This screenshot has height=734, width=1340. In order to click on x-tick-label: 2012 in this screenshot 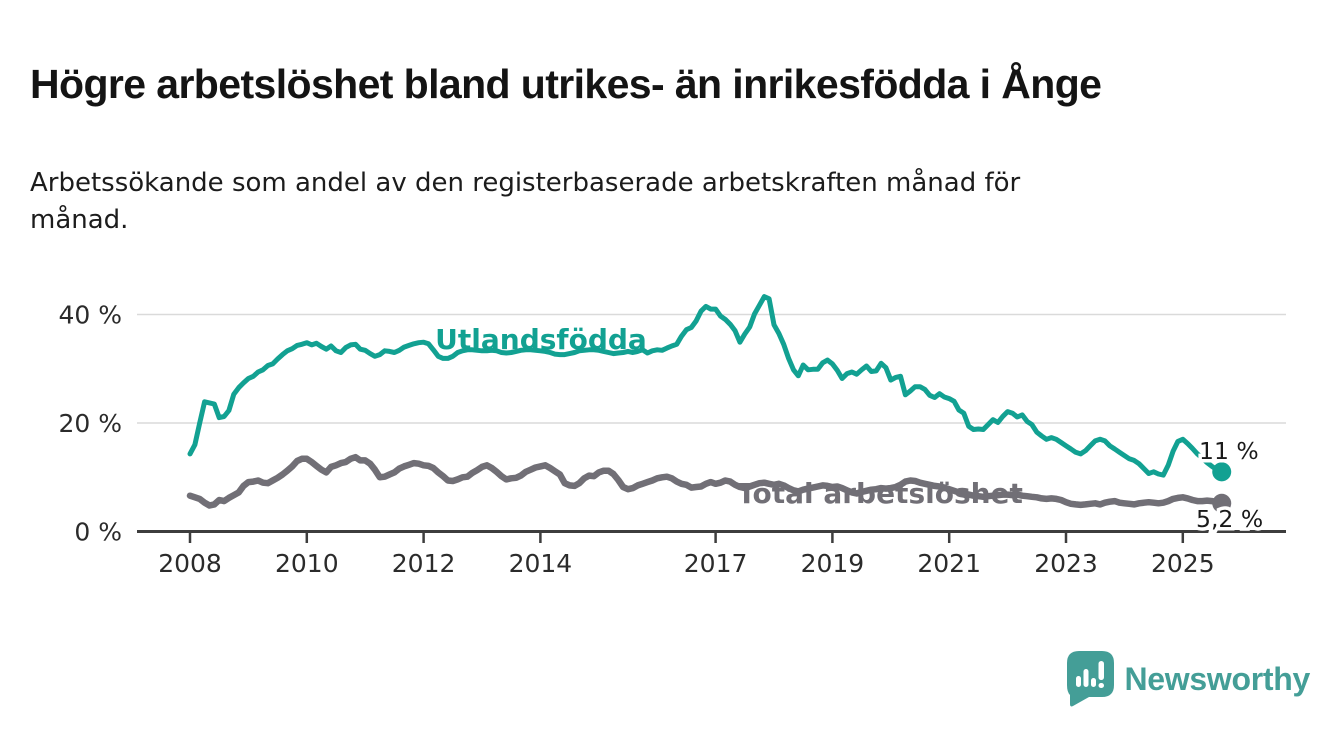, I will do `click(424, 563)`.